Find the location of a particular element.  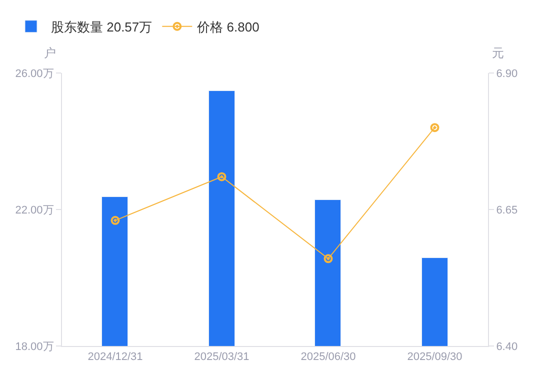

y-tick-label: 26.00万 is located at coordinates (34, 74).